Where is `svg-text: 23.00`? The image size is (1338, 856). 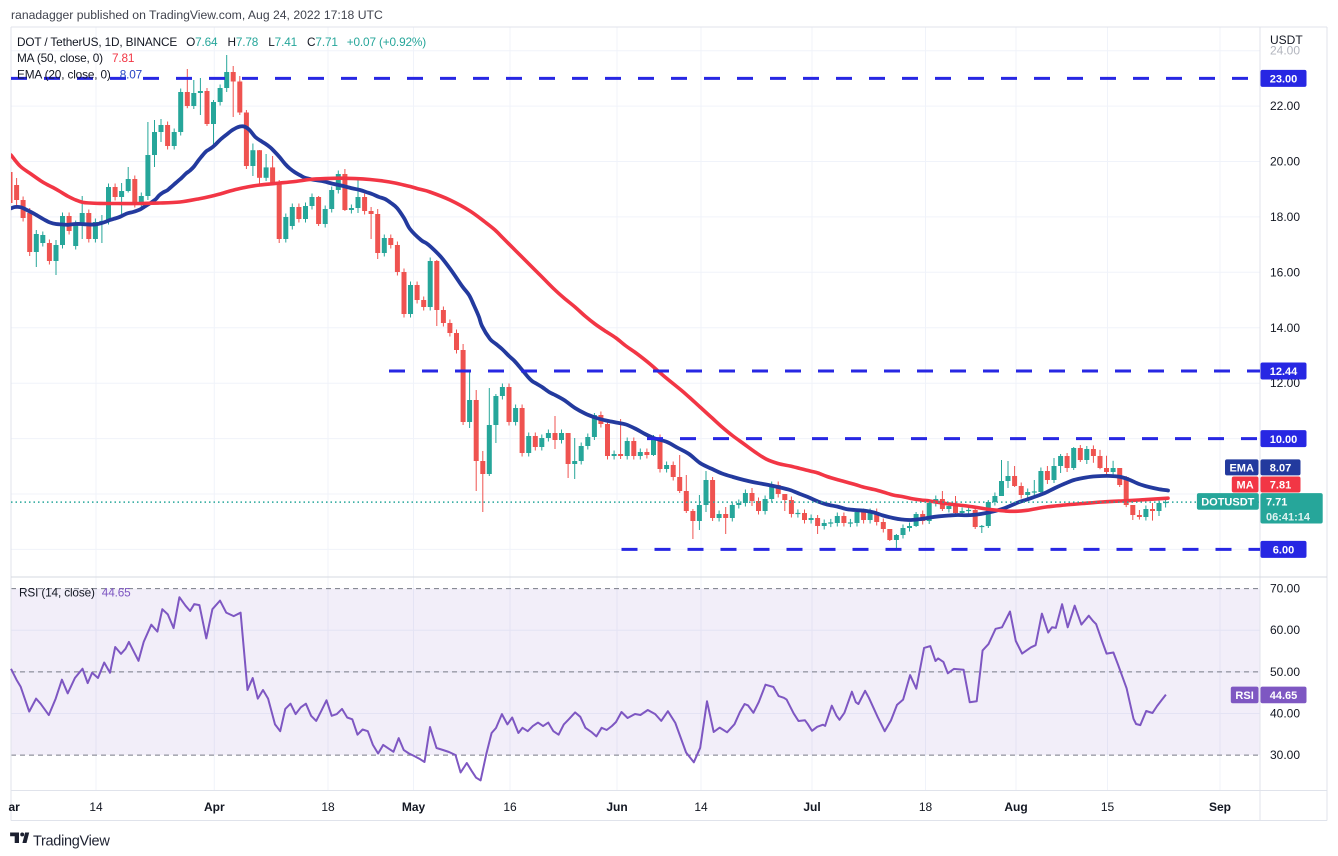 svg-text: 23.00 is located at coordinates (1284, 80).